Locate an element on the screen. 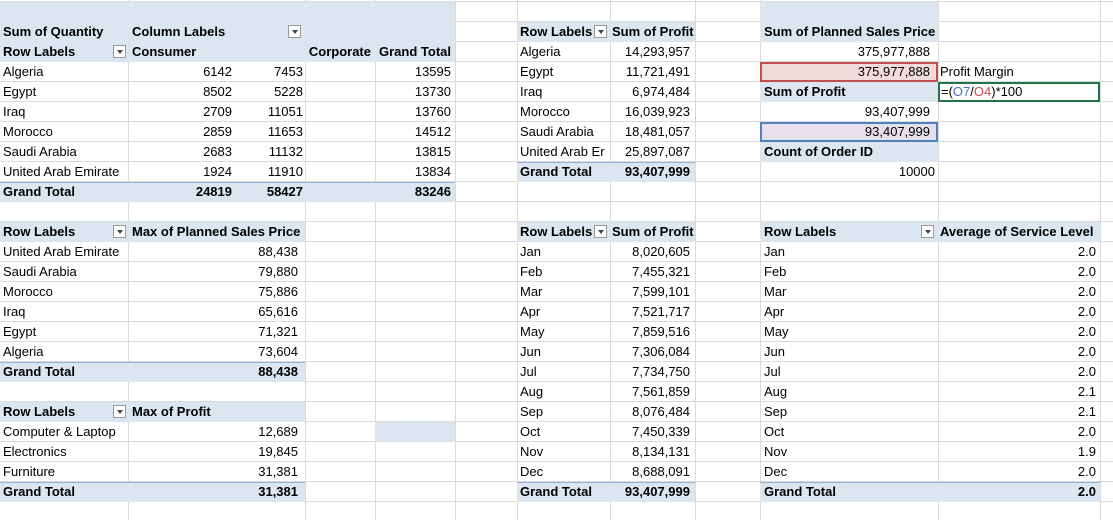  cell-text: Average of Service Level is located at coordinates (1017, 231).